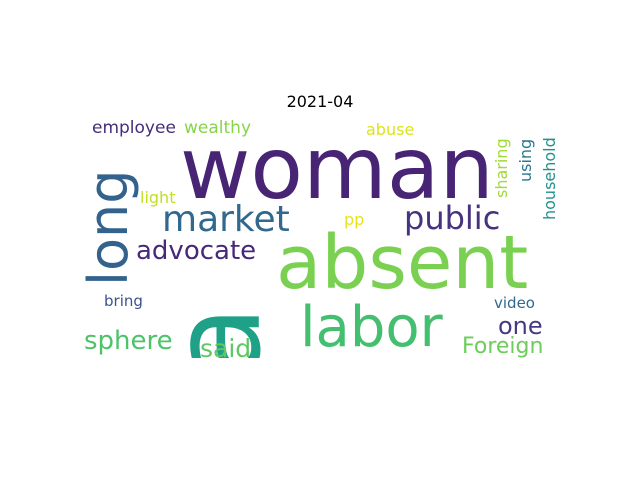 Image resolution: width=640 pixels, height=480 pixels. What do you see at coordinates (158, 197) in the screenshot?
I see `word-light: light` at bounding box center [158, 197].